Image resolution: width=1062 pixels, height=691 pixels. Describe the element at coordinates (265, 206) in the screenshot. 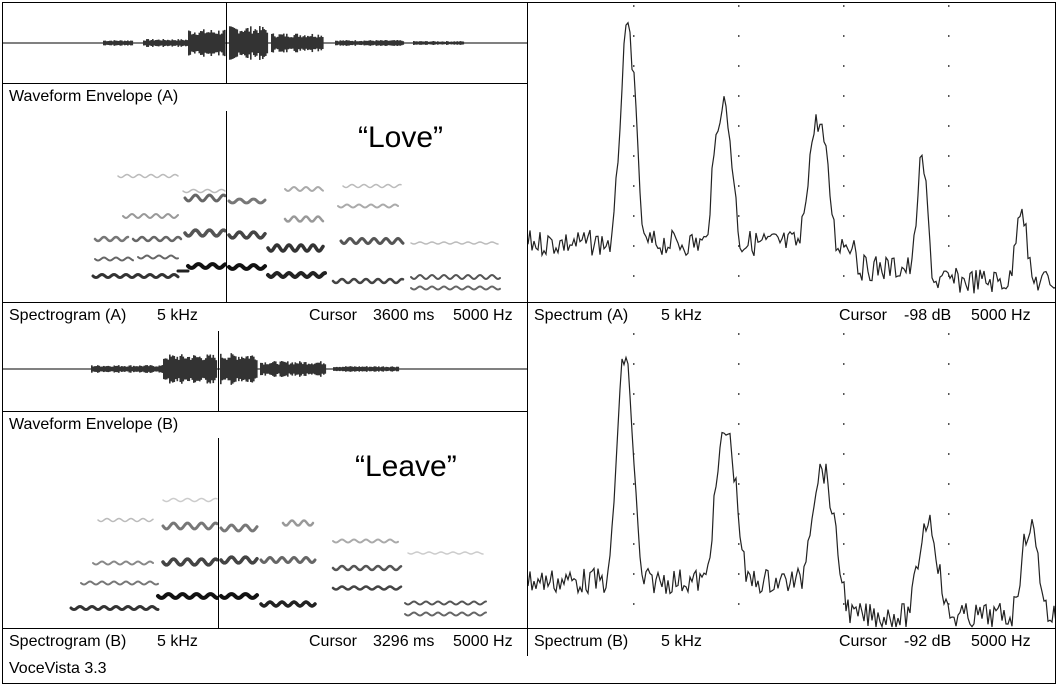

I see `spectrogram-panel-a: “Love”` at that location.